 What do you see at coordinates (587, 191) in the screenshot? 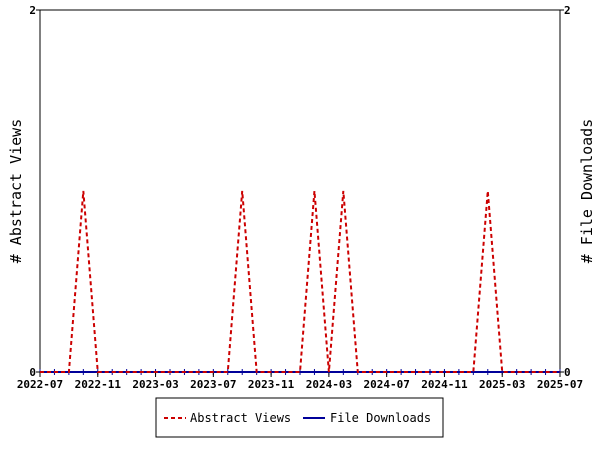
I see `y-axis-right-title: # File Downloads` at bounding box center [587, 191].